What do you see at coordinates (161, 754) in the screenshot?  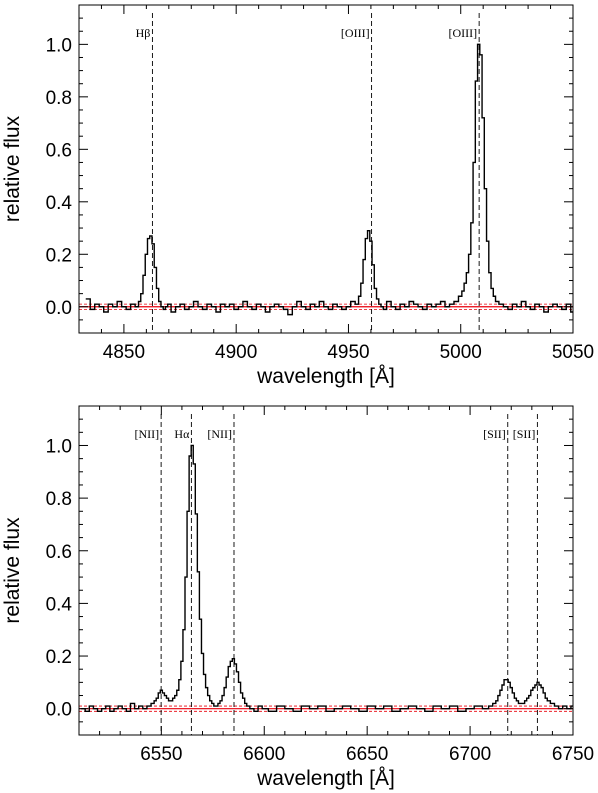 I see `x-tick-label: 6550` at bounding box center [161, 754].